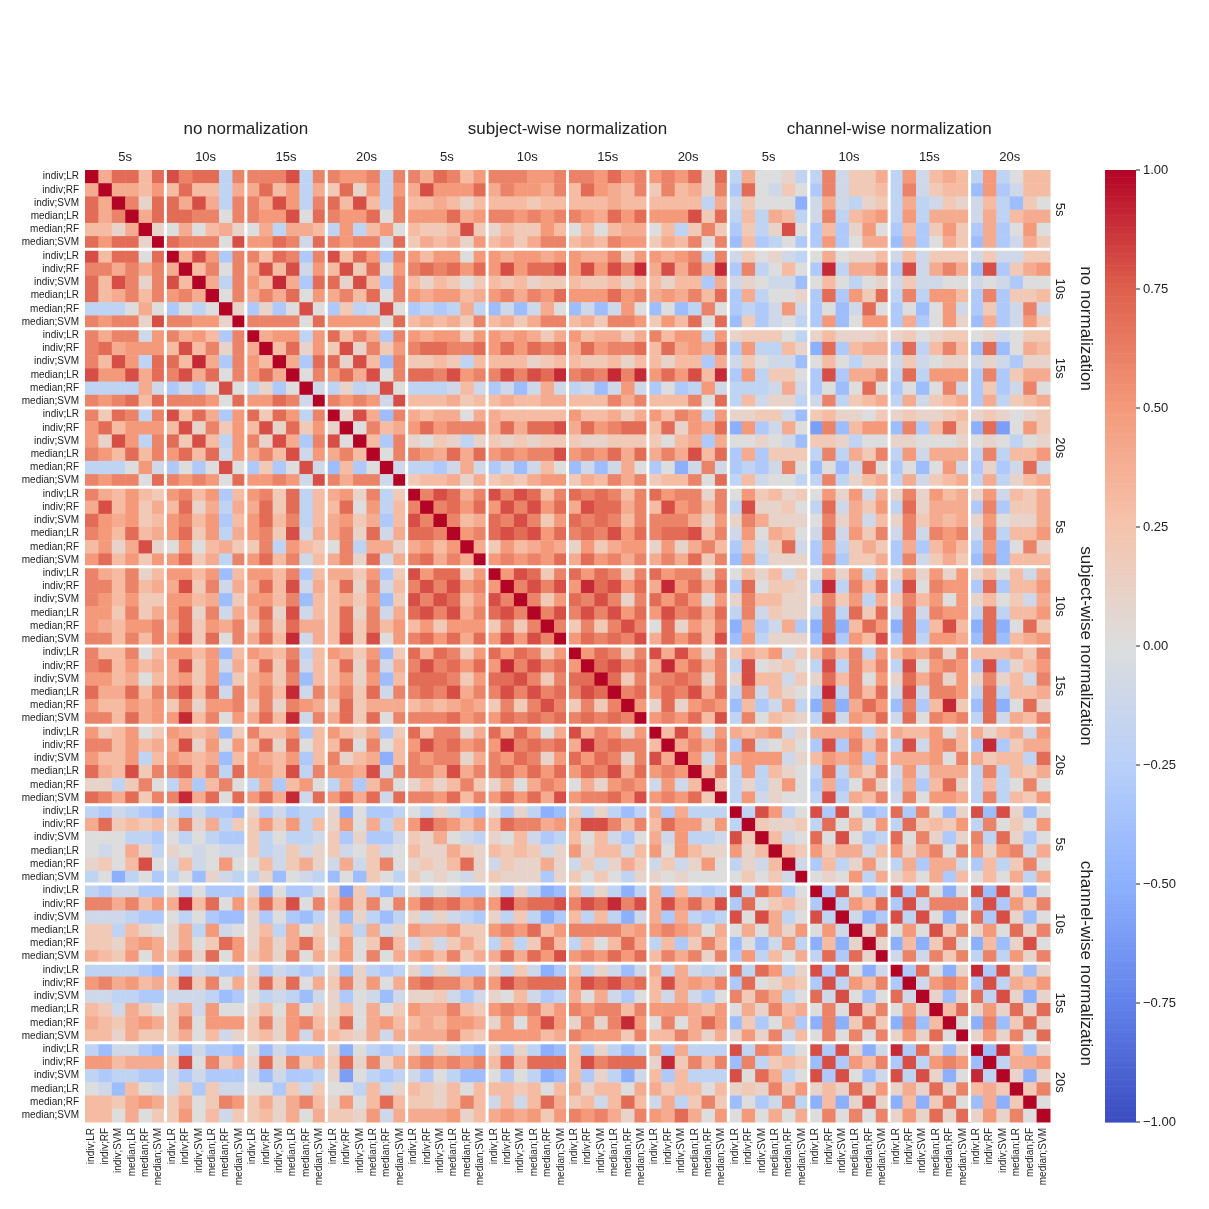 This screenshot has width=1209, height=1209. Describe the element at coordinates (1159, 764) in the screenshot. I see `color-bar-label: −0.25` at that location.